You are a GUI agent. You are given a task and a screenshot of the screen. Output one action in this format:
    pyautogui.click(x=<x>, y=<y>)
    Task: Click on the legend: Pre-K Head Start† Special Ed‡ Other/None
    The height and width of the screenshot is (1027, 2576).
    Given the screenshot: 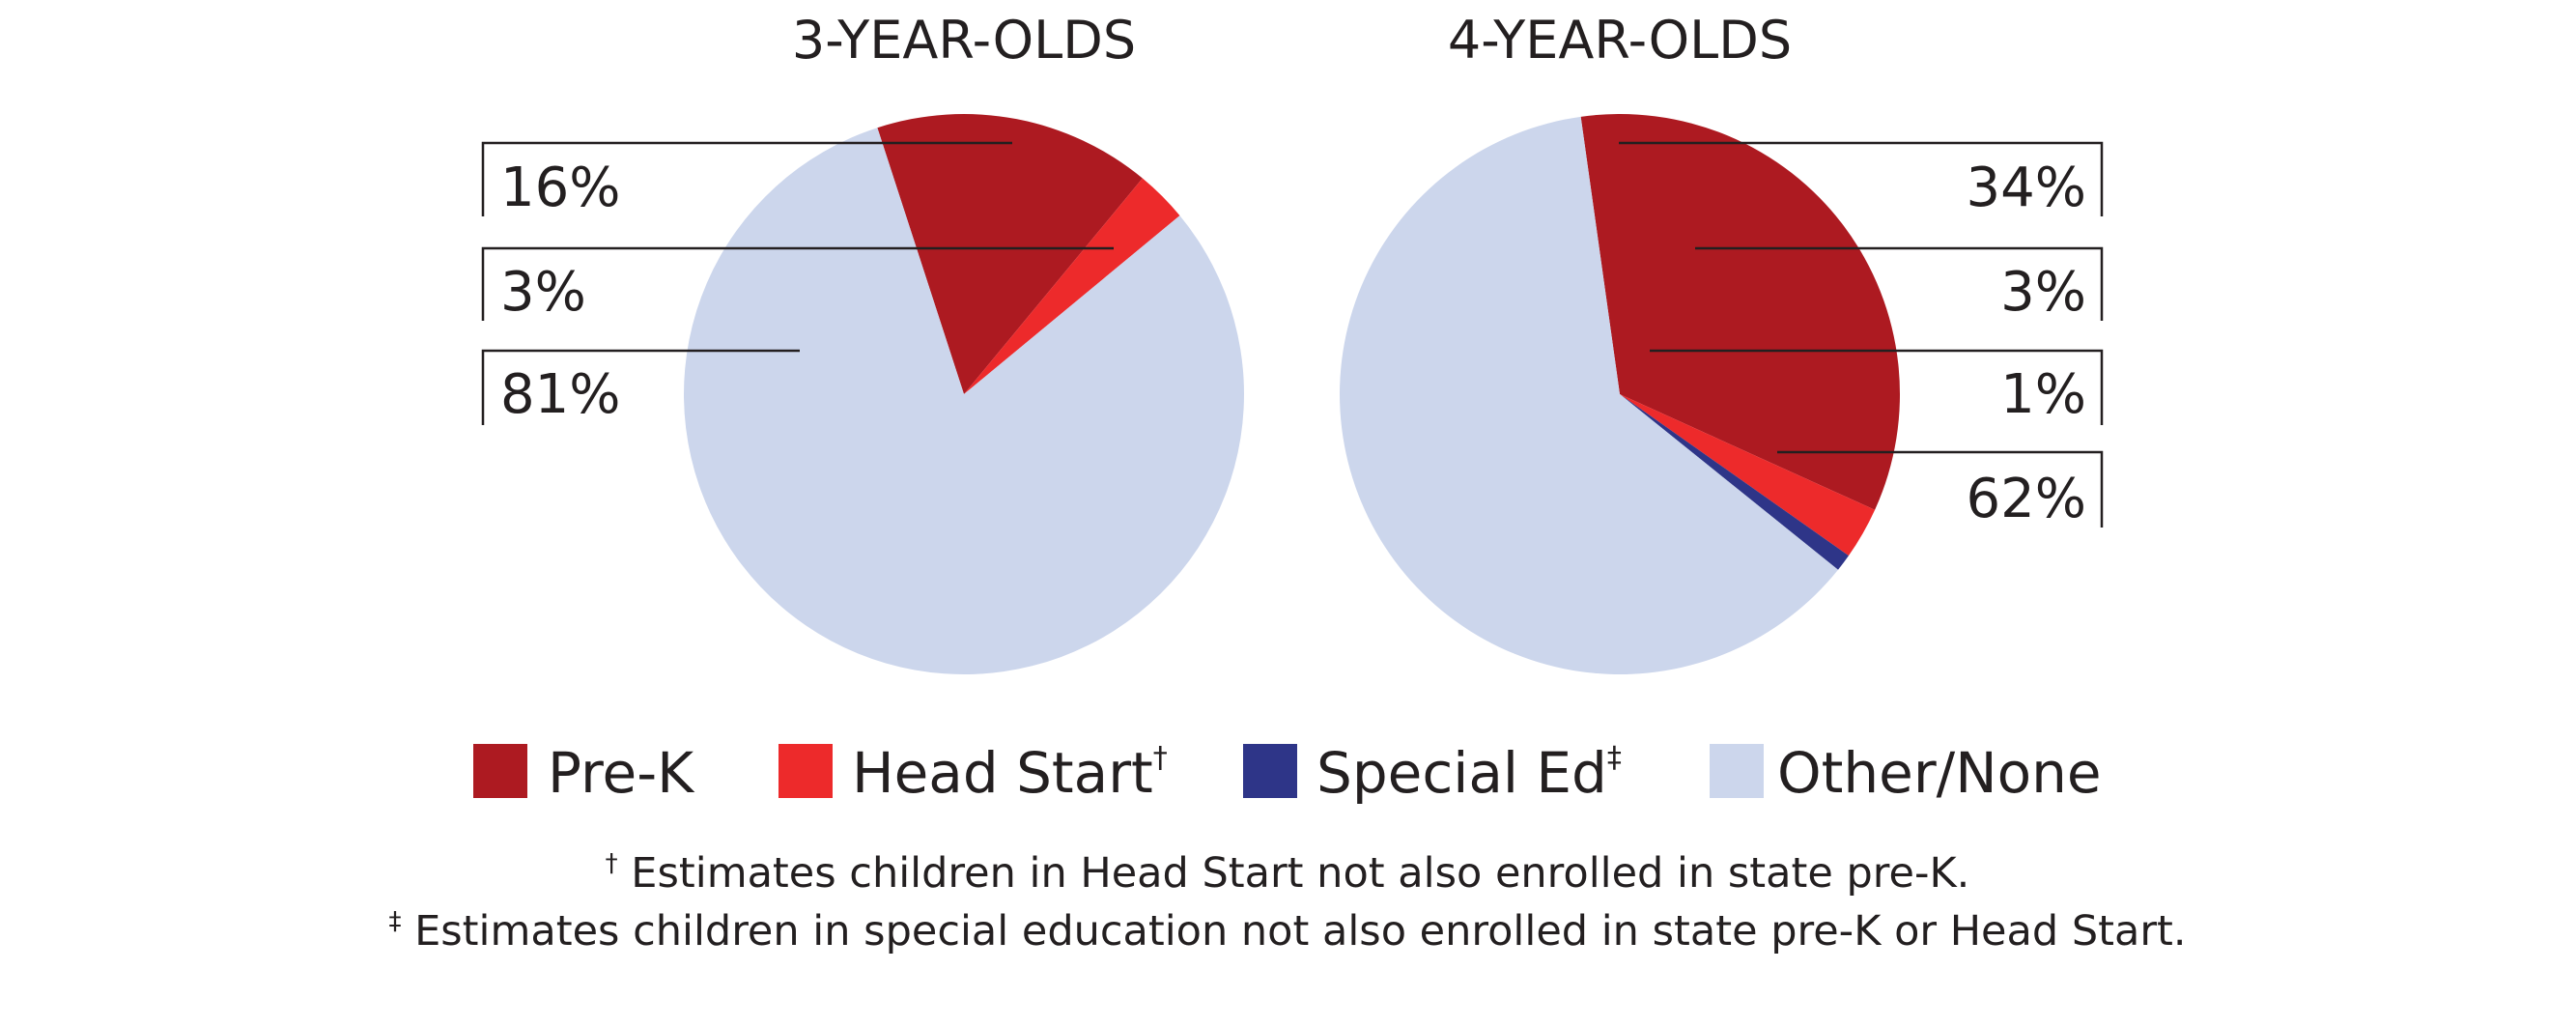 What is the action you would take?
    pyautogui.click(x=1287, y=773)
    